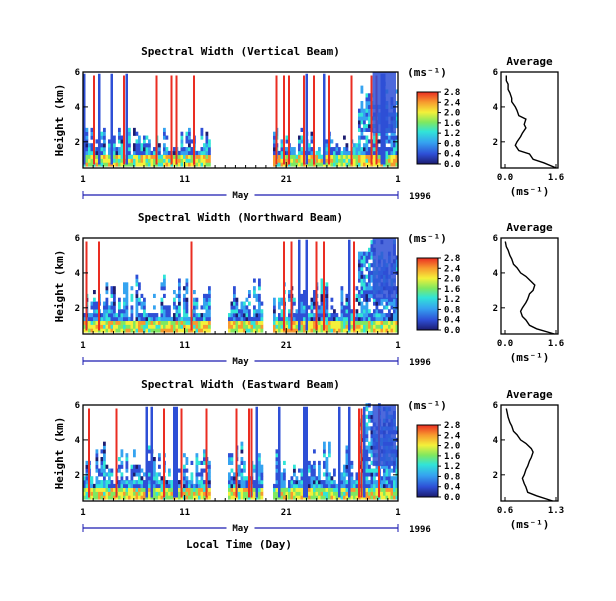 This screenshot has width=616, height=601. What do you see at coordinates (452, 447) in the screenshot?
I see `colorbar-tick-label: 2.0` at bounding box center [452, 447].